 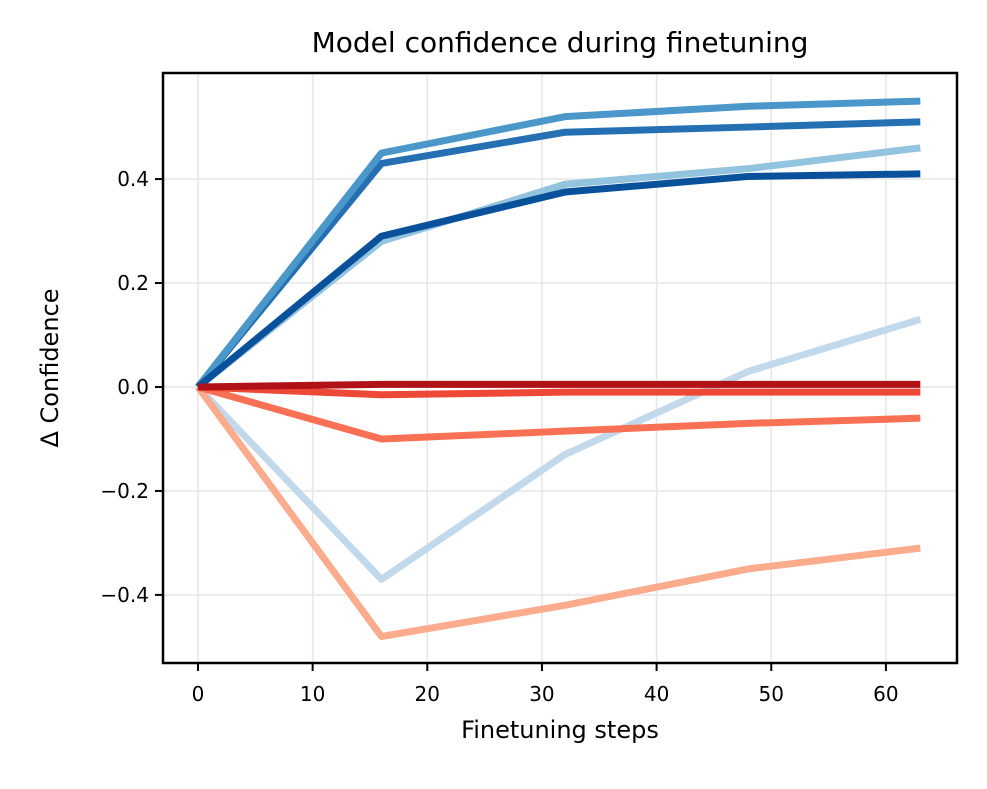 I want to click on y-tick-label: −0.2, so click(x=124, y=491).